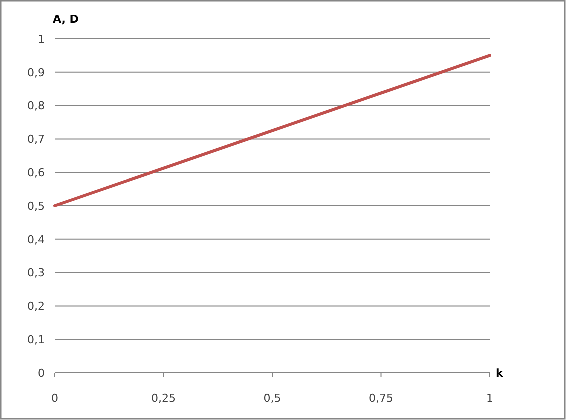 This screenshot has height=420, width=566. I want to click on y-tick-label: 0,6, so click(36, 173).